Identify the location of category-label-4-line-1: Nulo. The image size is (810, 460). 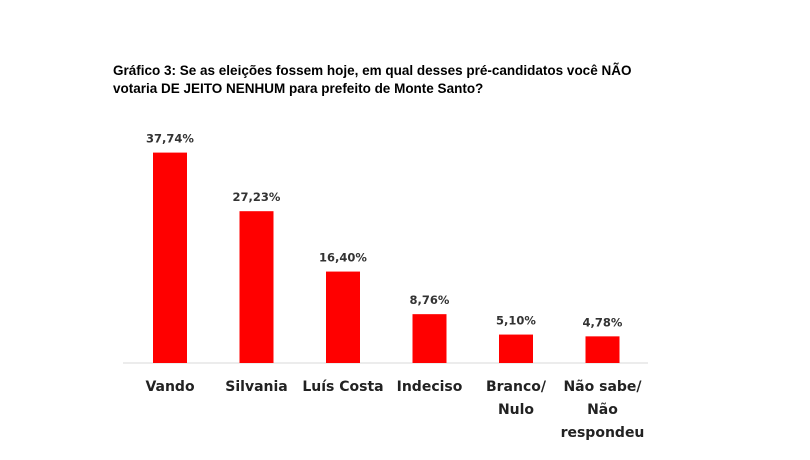
(516, 410).